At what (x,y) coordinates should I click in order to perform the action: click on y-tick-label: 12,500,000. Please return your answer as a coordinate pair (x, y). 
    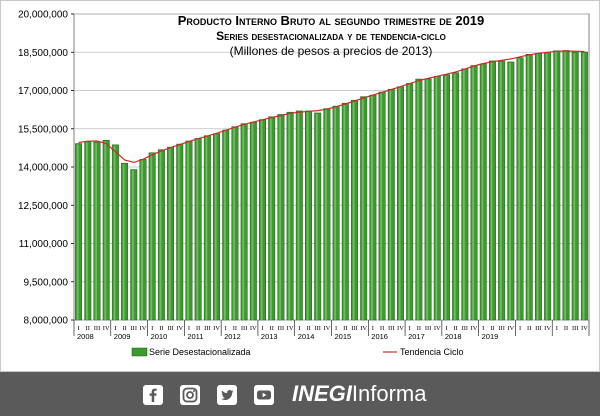
    Looking at the image, I should click on (43, 206).